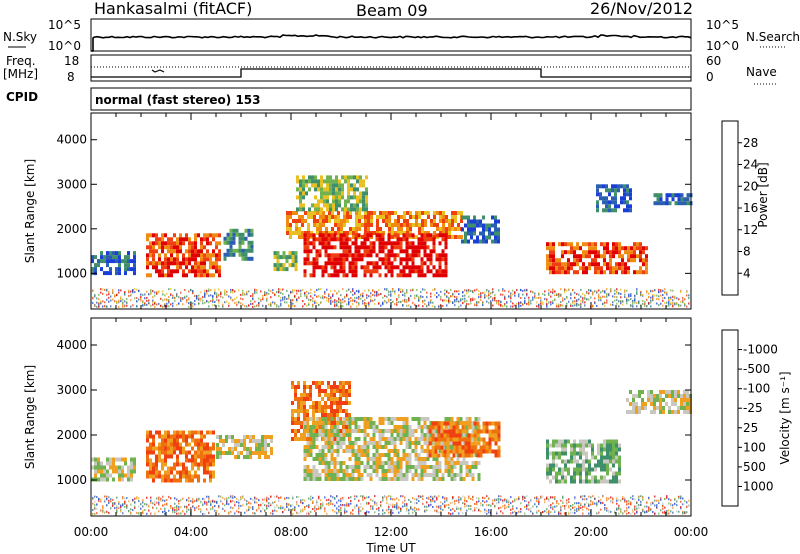  What do you see at coordinates (750, 143) in the screenshot?
I see `colorbar-tick-label-6: 28` at bounding box center [750, 143].